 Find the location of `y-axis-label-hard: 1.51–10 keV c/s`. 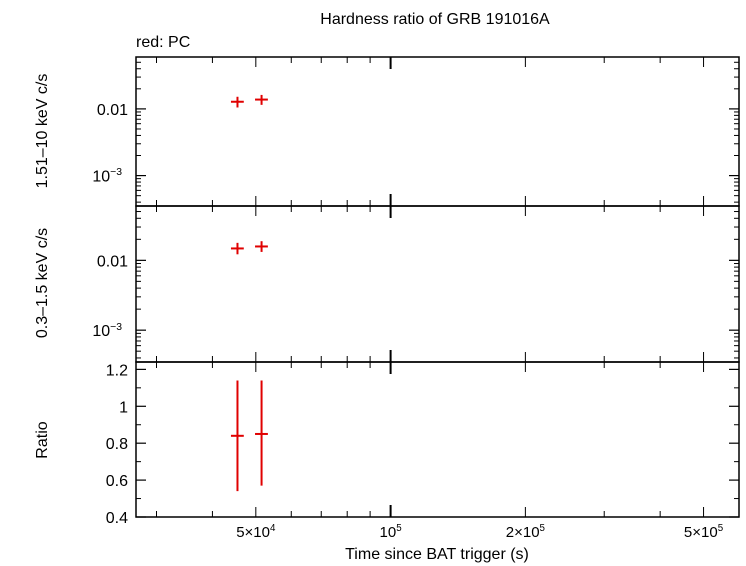

y-axis-label-hard: 1.51–10 keV c/s is located at coordinates (42, 131).